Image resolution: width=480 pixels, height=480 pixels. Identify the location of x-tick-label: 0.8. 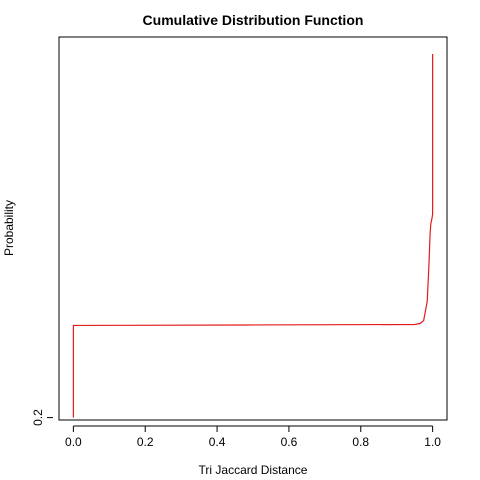
(360, 442).